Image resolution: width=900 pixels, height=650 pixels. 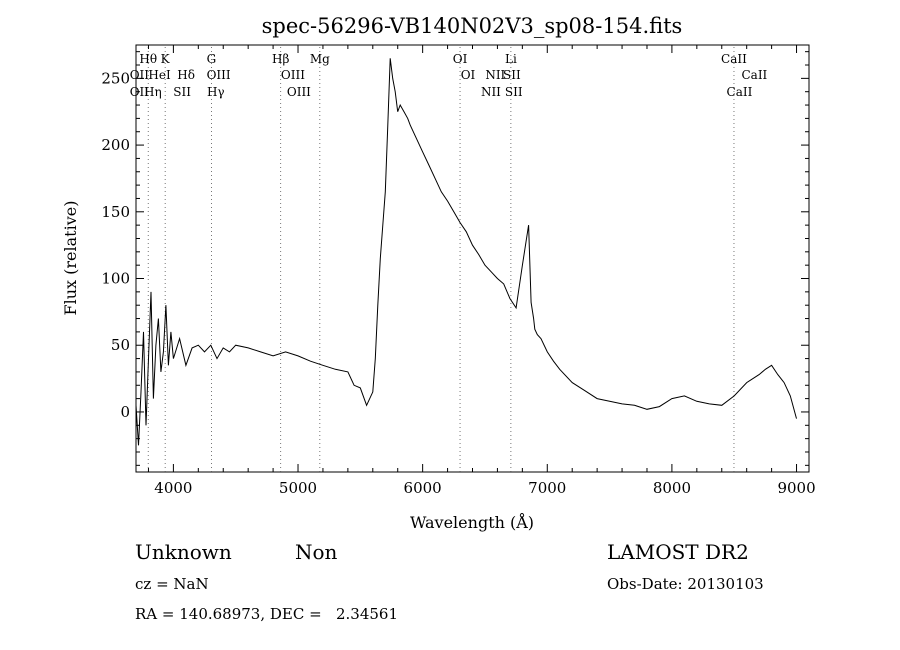 I want to click on line-marker-label: Mg, so click(x=320, y=59).